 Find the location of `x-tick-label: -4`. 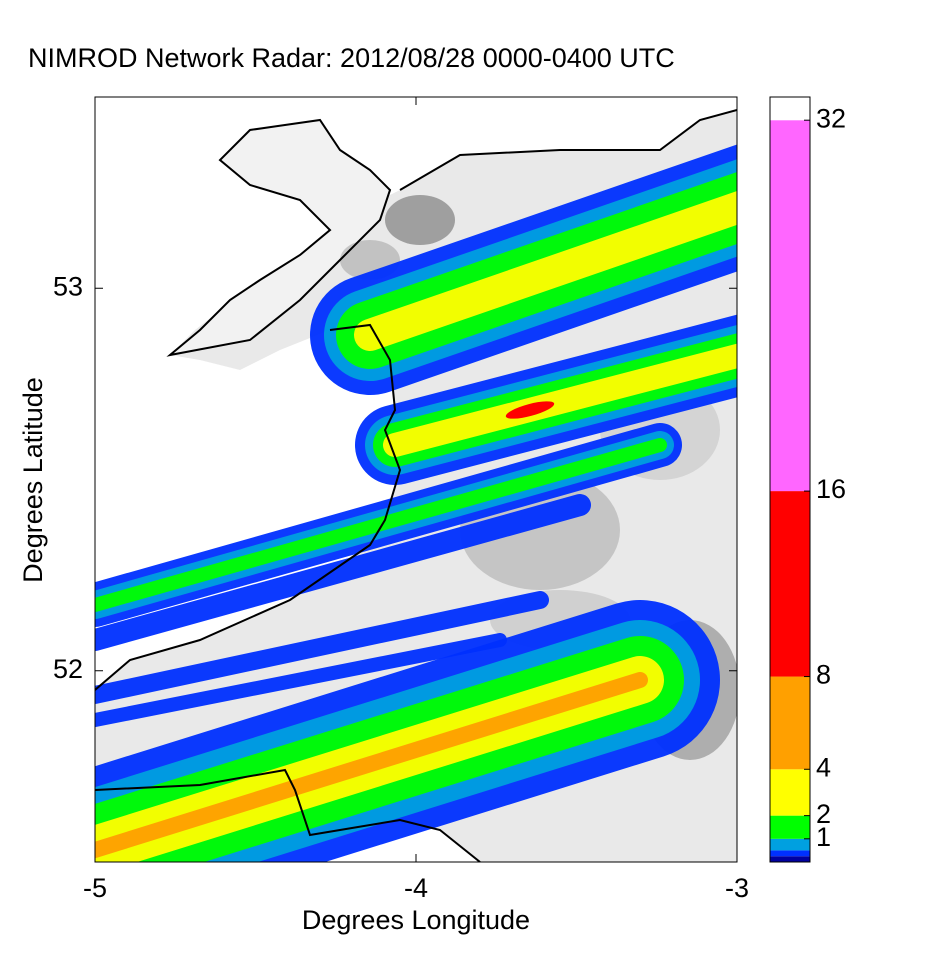

x-tick-label: -4 is located at coordinates (416, 888).